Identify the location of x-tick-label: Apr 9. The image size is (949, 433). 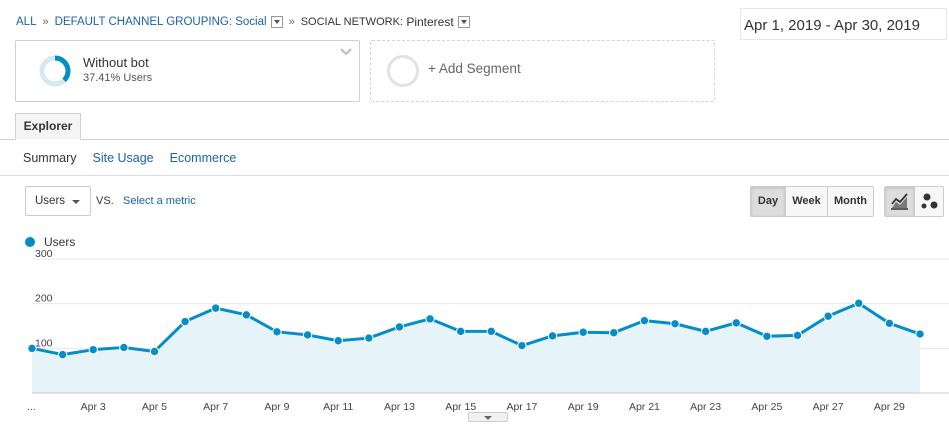
(276, 407).